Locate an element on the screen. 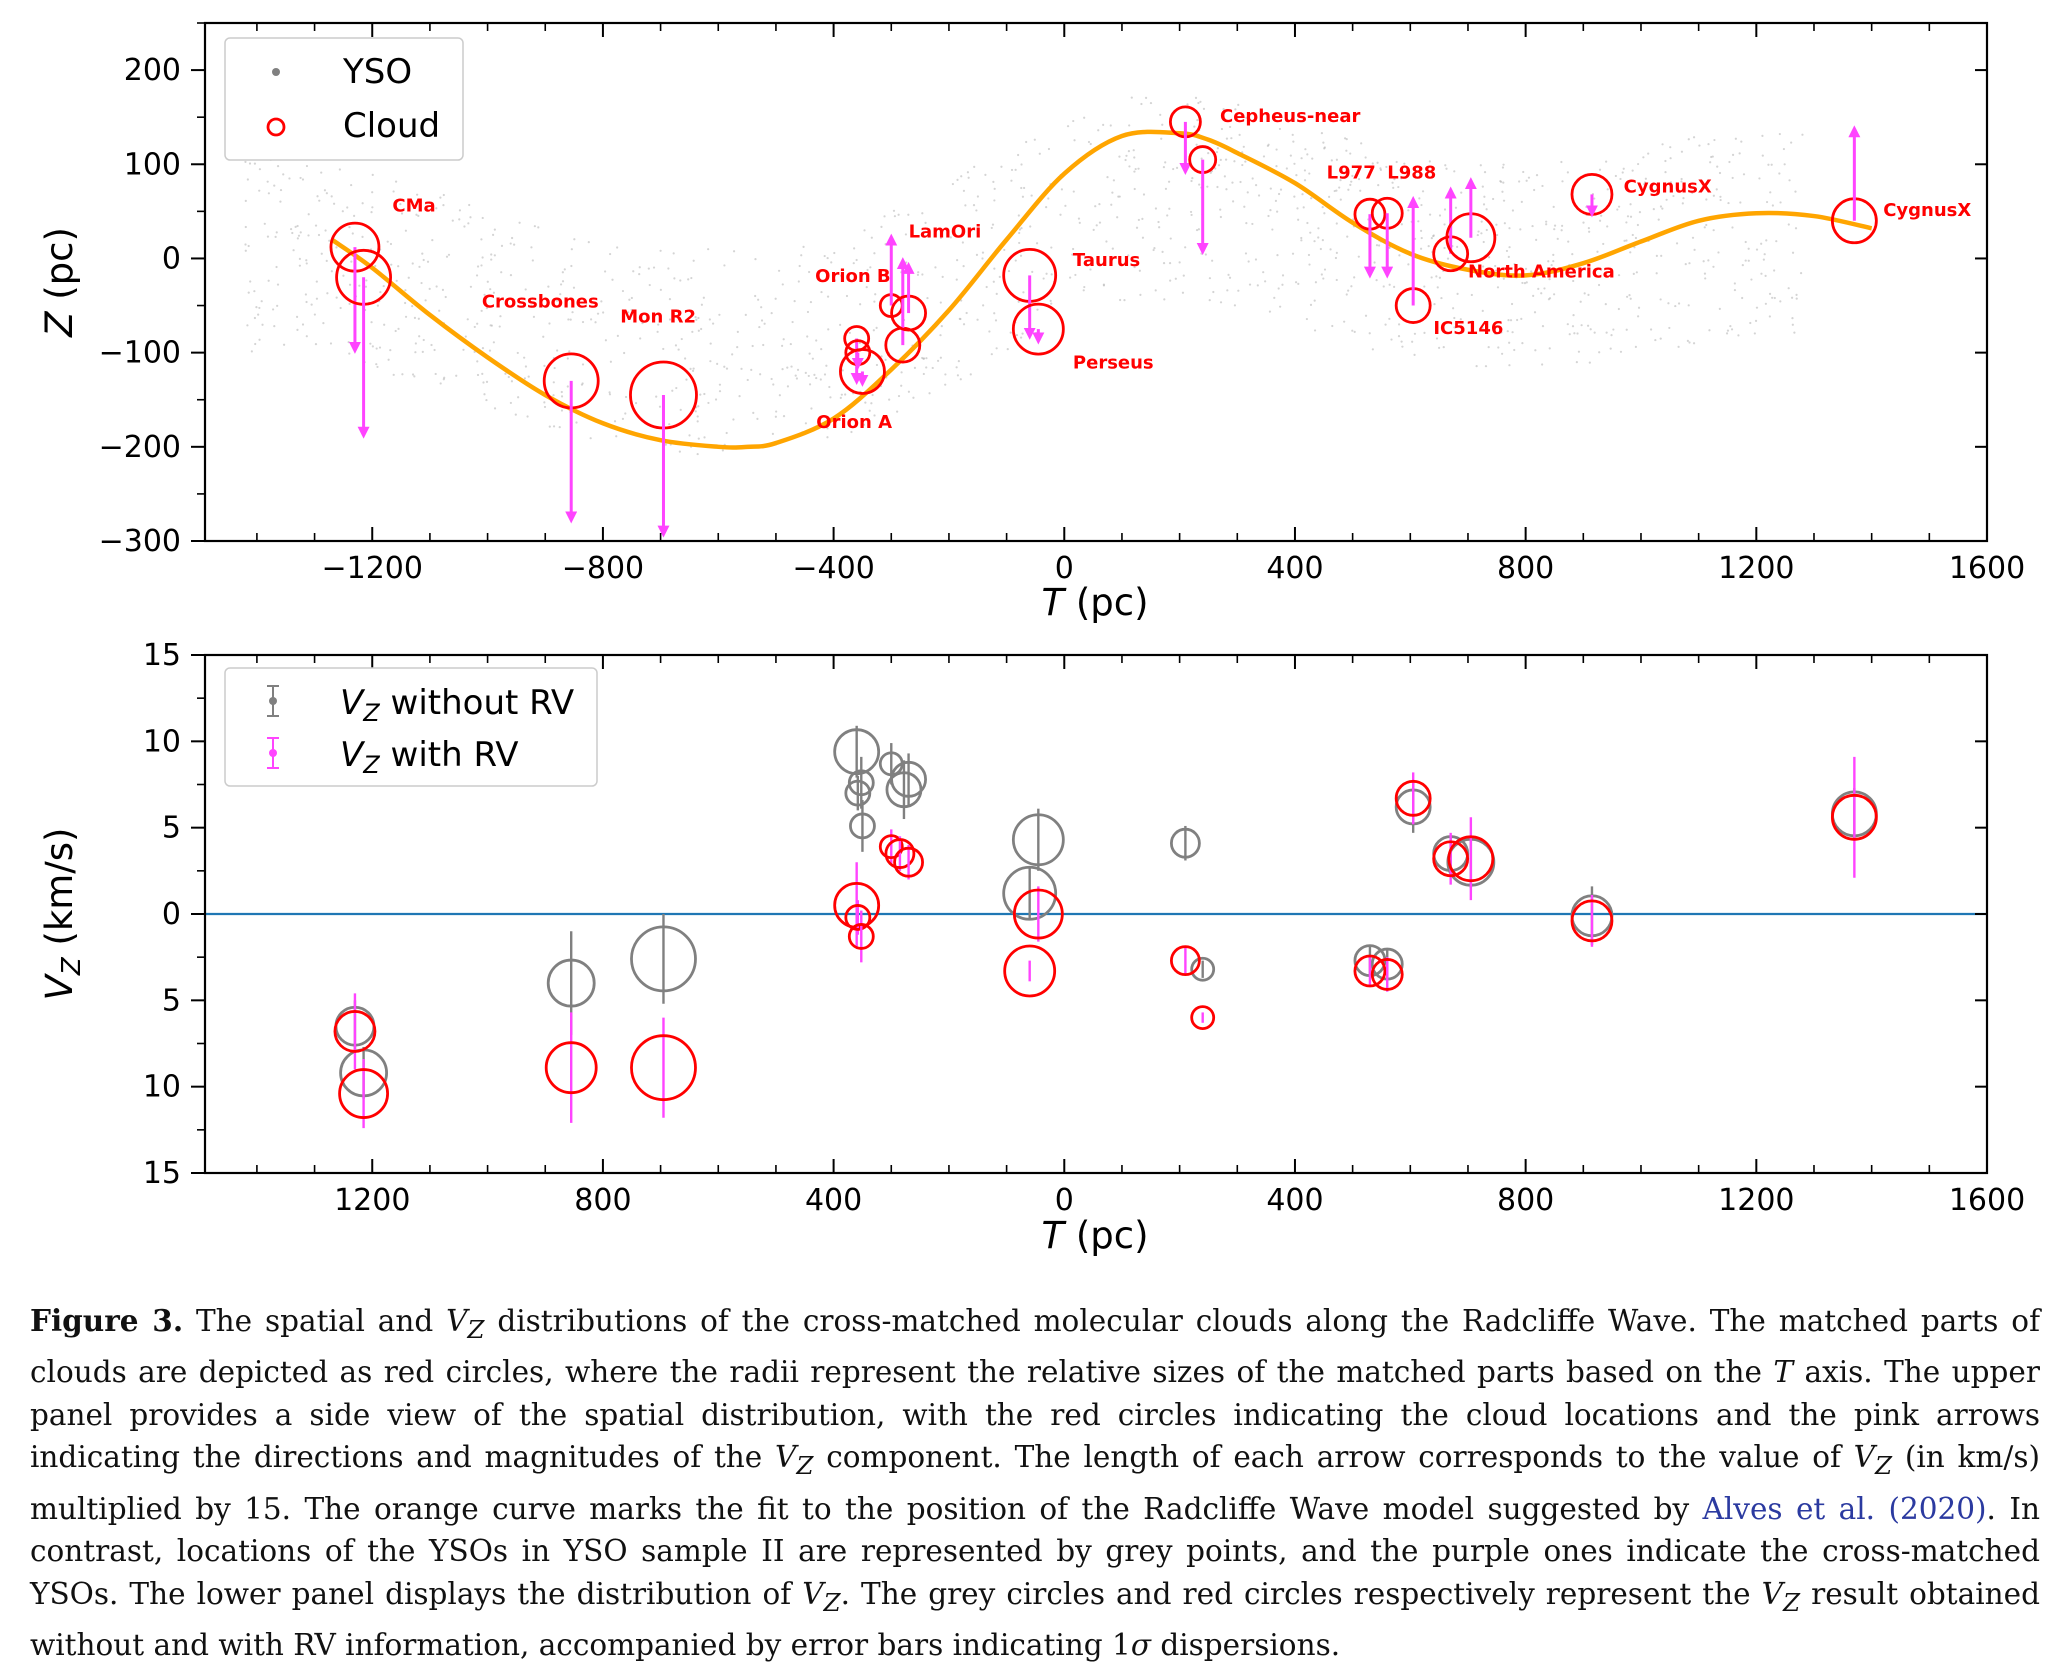 The image size is (2053, 1667). circle-without-rv is located at coordinates (1038, 840).